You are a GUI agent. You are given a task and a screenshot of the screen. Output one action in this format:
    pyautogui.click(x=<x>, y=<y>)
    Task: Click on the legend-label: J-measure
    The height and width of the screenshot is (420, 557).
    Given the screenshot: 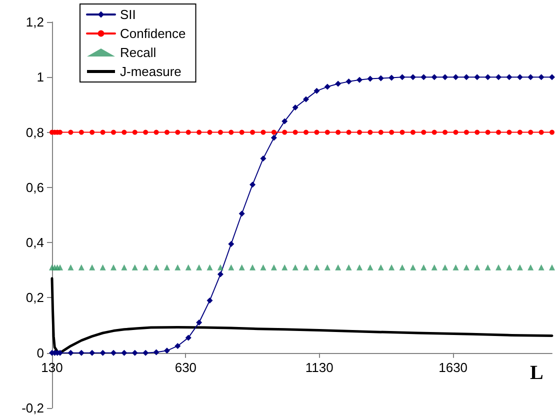 What is the action you would take?
    pyautogui.click(x=151, y=71)
    